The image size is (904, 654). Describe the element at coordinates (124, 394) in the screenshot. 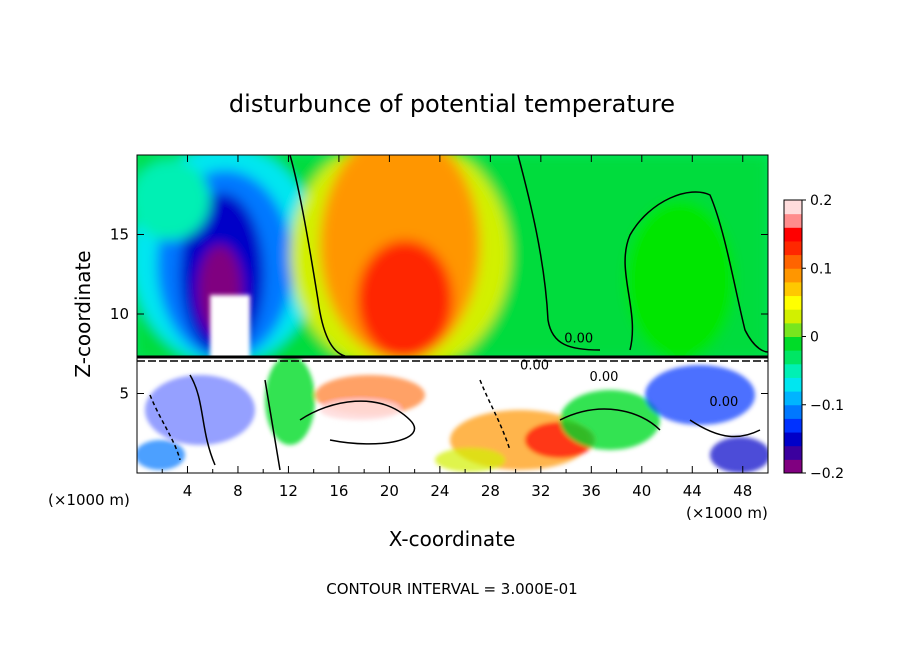

I see `y-tick-label: 5` at that location.